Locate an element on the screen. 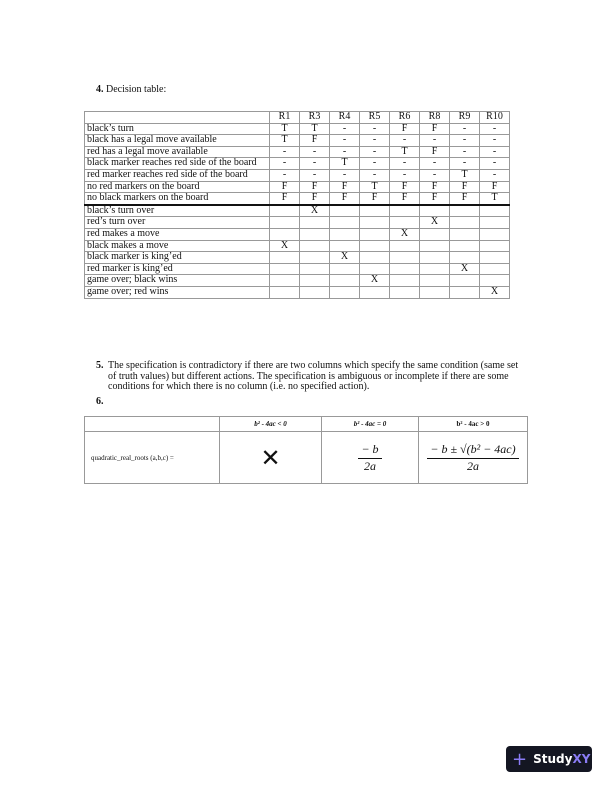 This screenshot has height=792, width=612. condition-row: black has a legal move available T F - - - - - - is located at coordinates (297, 140).